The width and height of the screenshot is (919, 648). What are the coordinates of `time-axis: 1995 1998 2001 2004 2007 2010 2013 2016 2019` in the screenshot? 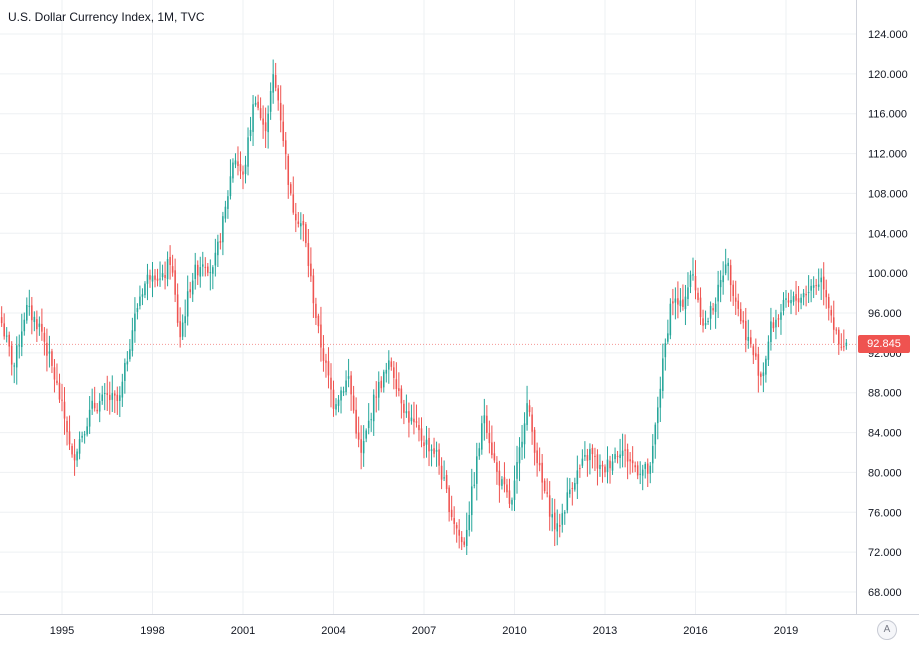 It's located at (424, 631).